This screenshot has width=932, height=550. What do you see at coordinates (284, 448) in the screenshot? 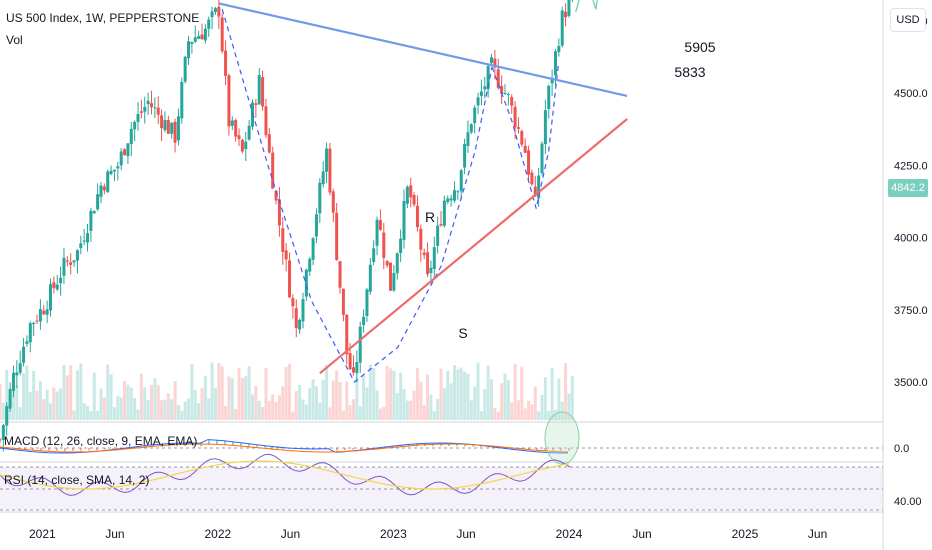
I see `macd-signal-line` at bounding box center [284, 448].